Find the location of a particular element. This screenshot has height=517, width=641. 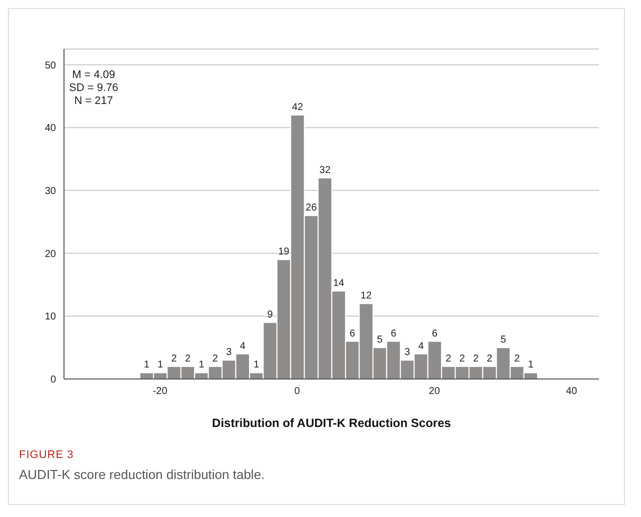

y-tick-label: 30 is located at coordinates (50, 191).